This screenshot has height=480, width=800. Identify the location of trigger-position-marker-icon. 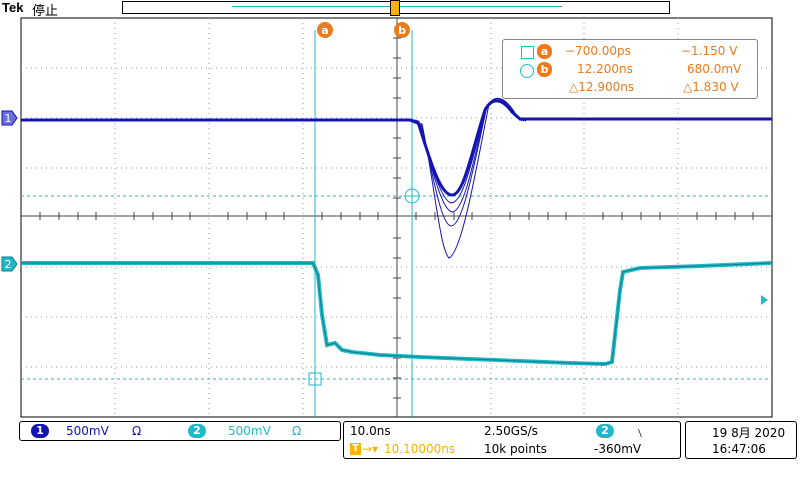
(395, 8).